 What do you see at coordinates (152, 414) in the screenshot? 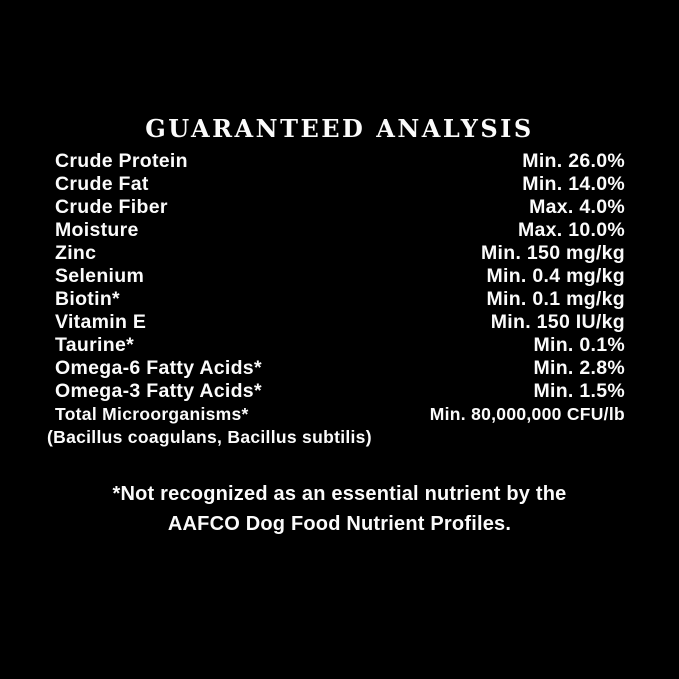
I see `nutrient-label: Total Microorganisms*` at bounding box center [152, 414].